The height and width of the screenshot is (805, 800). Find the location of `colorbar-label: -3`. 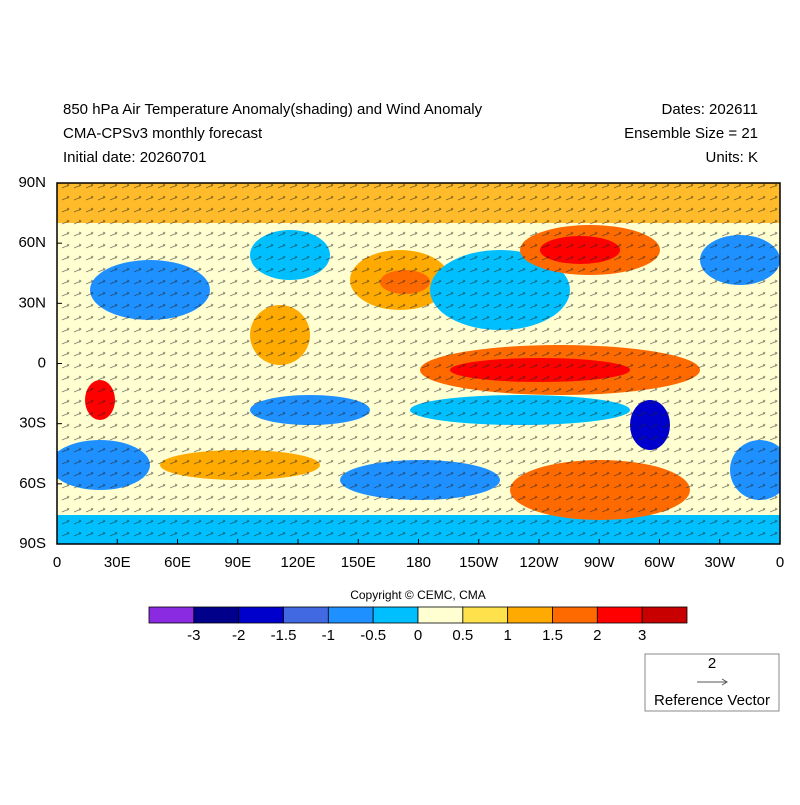

colorbar-label: -3 is located at coordinates (193, 635).